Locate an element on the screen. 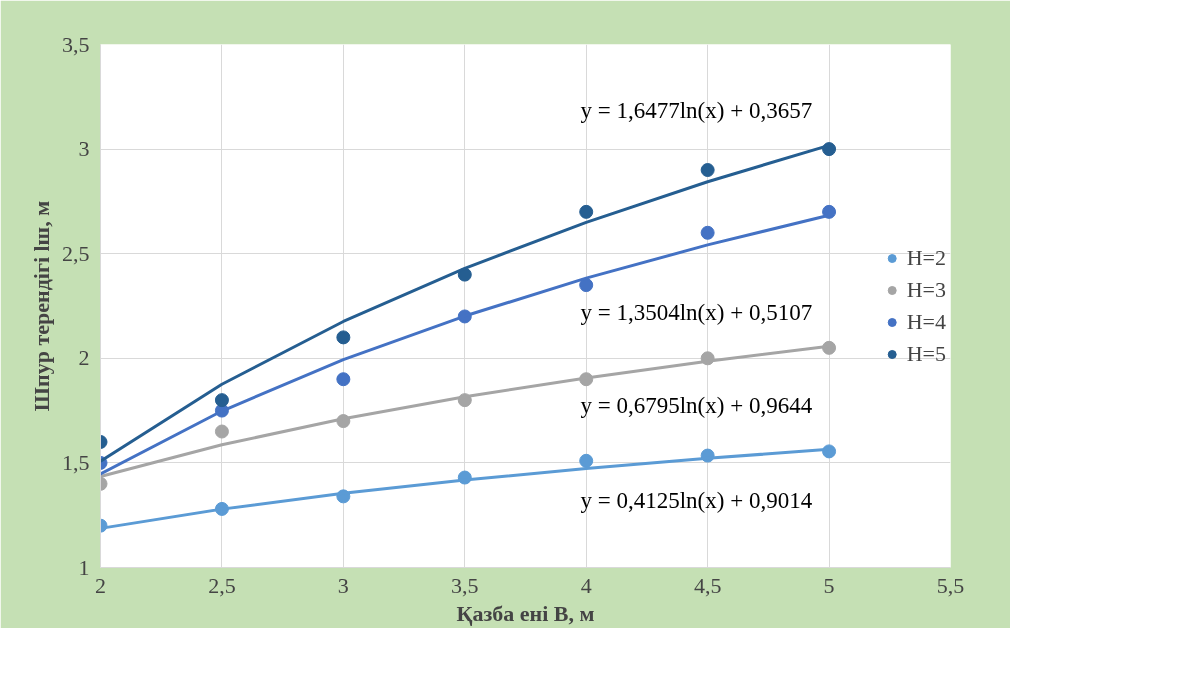 This screenshot has width=1184, height=700. x-tick-label: 5 is located at coordinates (829, 585).